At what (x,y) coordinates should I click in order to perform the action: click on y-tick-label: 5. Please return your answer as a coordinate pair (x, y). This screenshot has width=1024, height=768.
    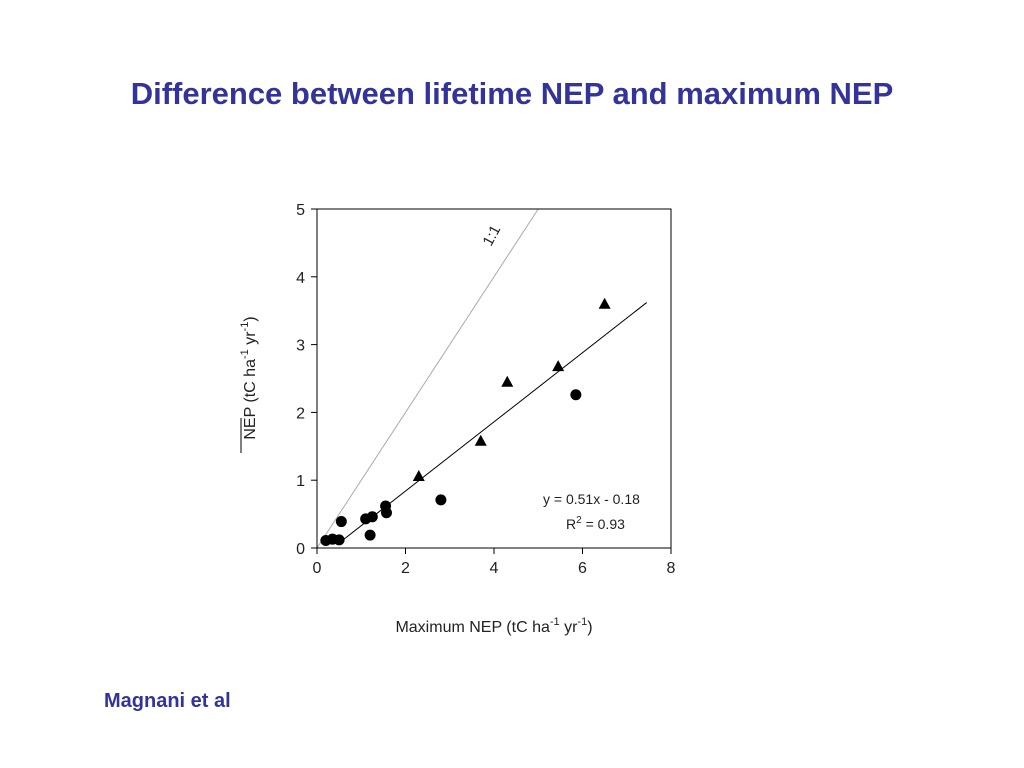
    Looking at the image, I should click on (300, 210).